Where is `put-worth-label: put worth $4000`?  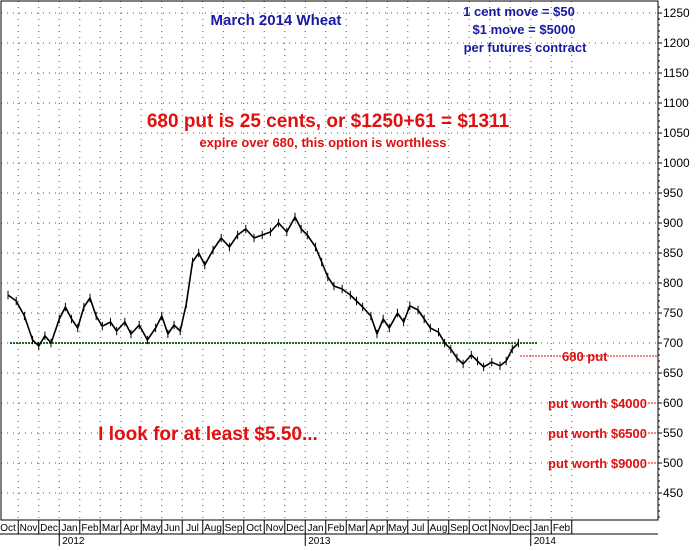 put-worth-label: put worth $4000 is located at coordinates (597, 403).